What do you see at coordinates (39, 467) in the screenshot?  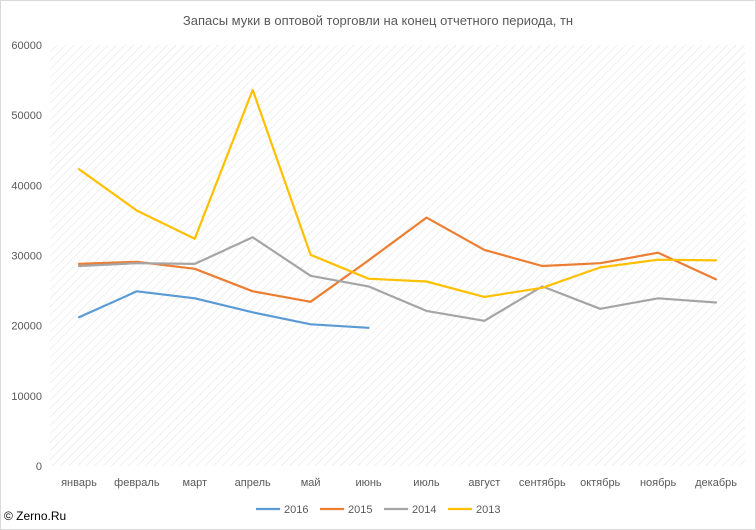 I see `y-tick-label: 0` at bounding box center [39, 467].